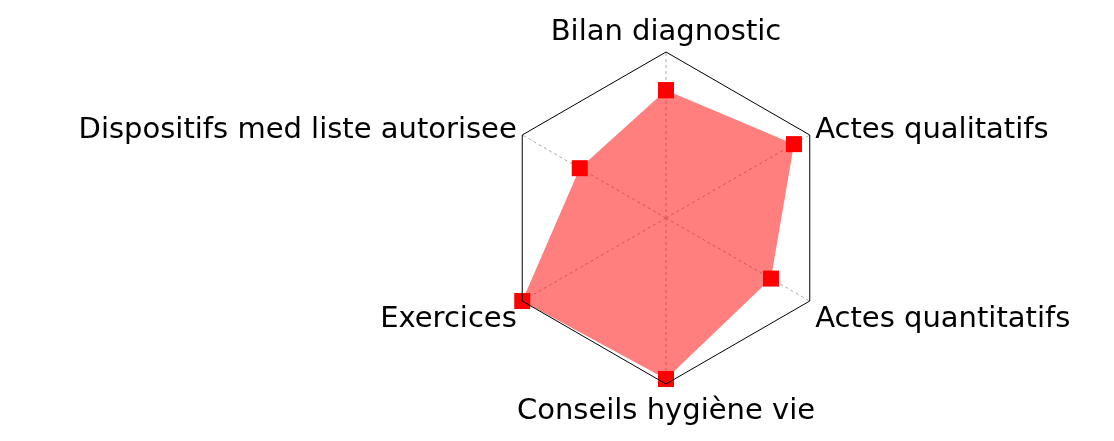 The image size is (1114, 441). Describe the element at coordinates (448, 317) in the screenshot. I see `spoke-label: Exercices` at that location.